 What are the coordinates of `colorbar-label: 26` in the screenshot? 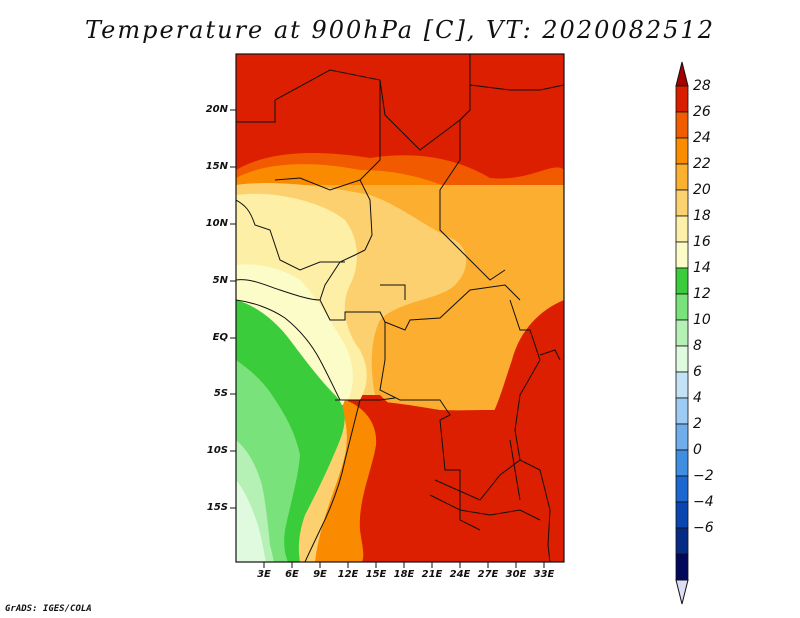 It's located at (702, 112).